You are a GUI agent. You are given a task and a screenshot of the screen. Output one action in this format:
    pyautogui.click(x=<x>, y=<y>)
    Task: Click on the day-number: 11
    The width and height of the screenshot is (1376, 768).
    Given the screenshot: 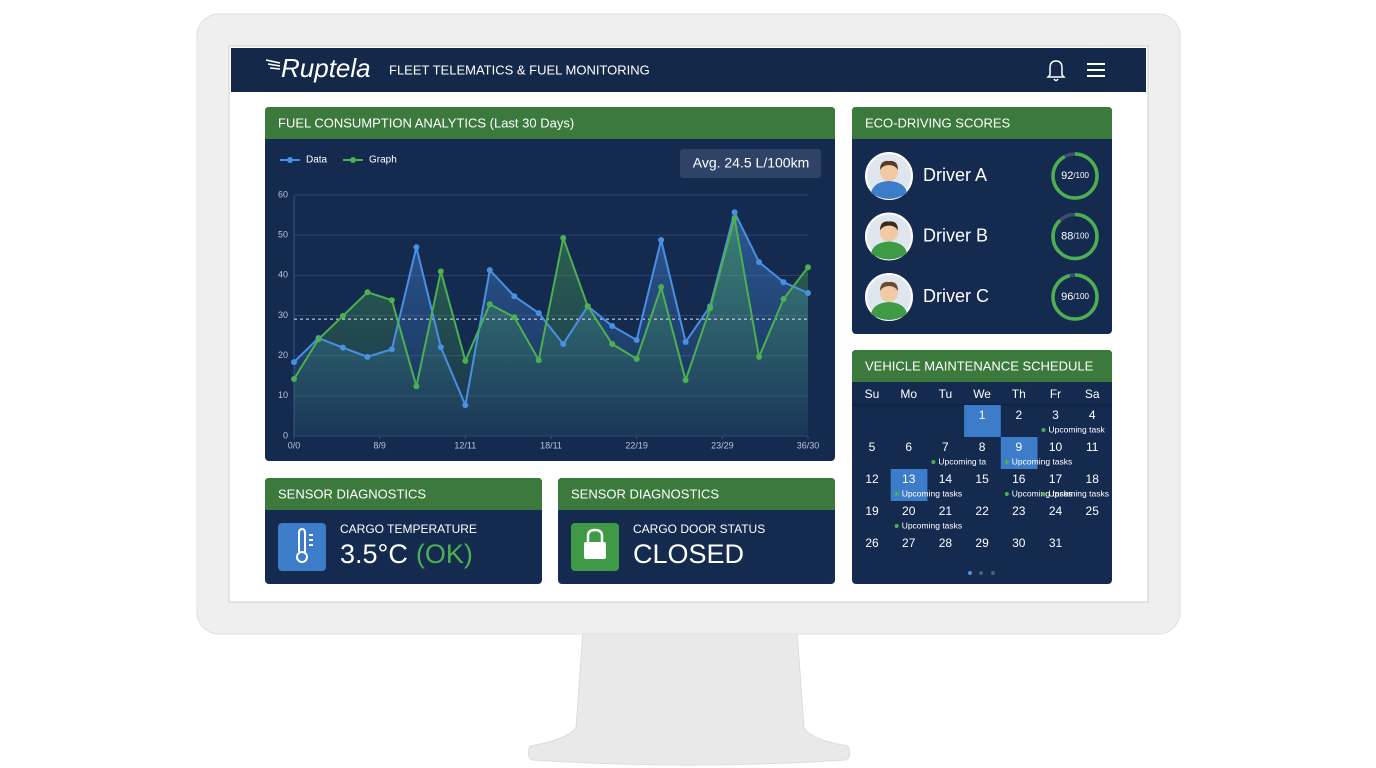 What is the action you would take?
    pyautogui.click(x=1092, y=447)
    